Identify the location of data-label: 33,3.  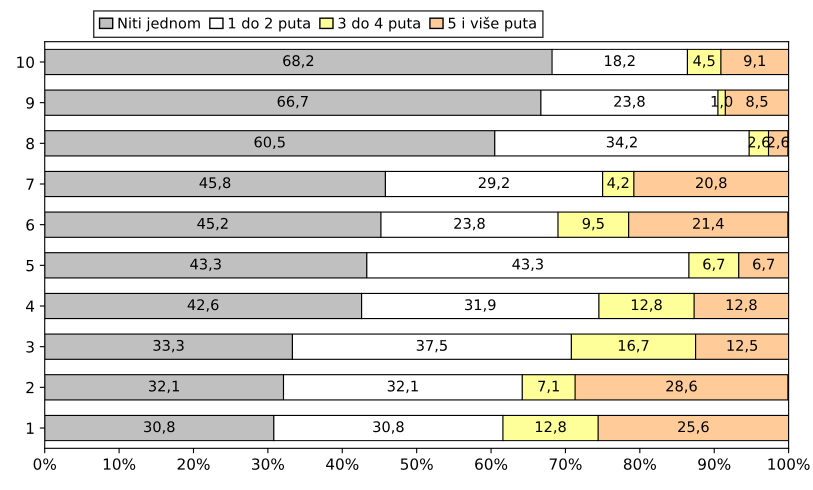
(168, 346).